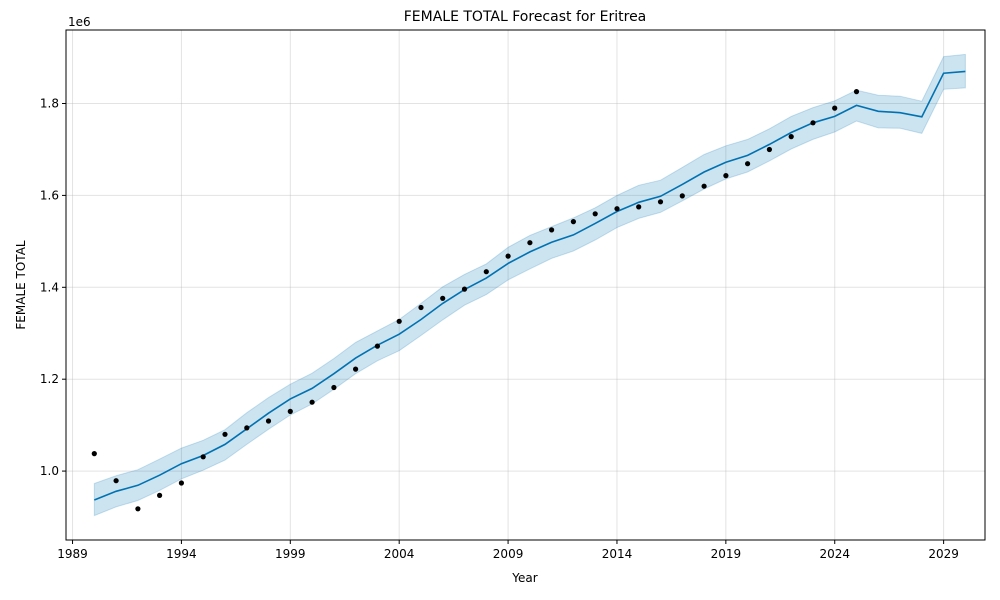 Image resolution: width=1000 pixels, height=600 pixels. I want to click on y-tick-label: 1.6, so click(49, 195).